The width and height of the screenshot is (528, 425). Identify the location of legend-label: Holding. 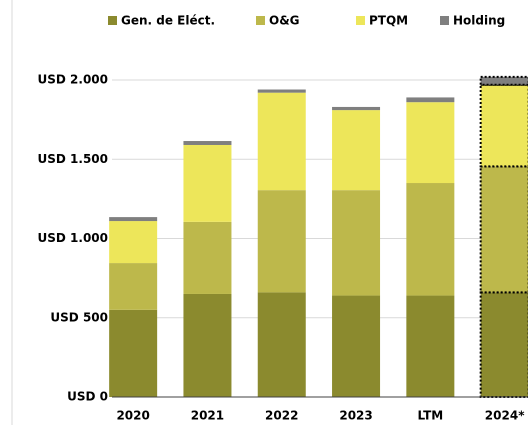
(479, 21).